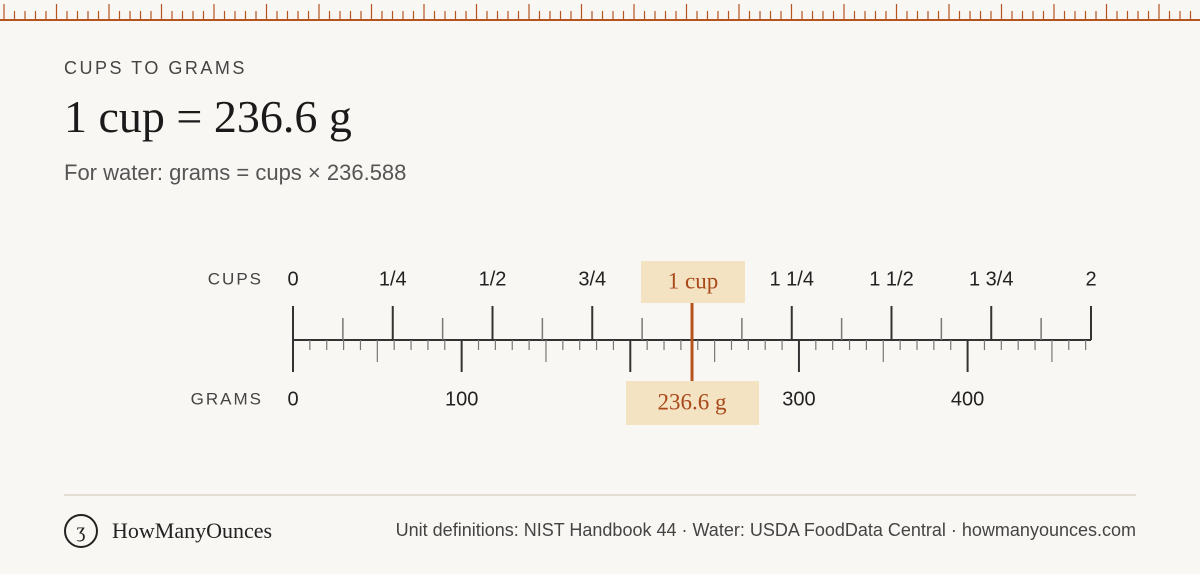 The image size is (1200, 574). What do you see at coordinates (967, 399) in the screenshot?
I see `grams-tick-label: 400` at bounding box center [967, 399].